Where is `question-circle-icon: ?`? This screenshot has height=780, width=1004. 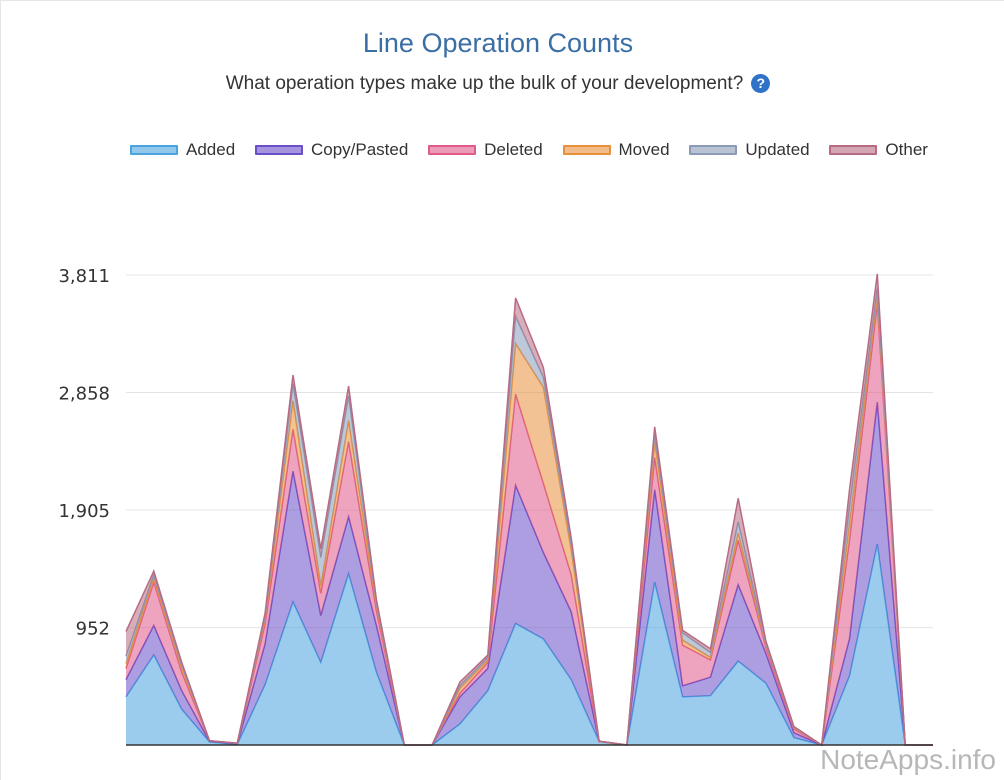 question-circle-icon: ? is located at coordinates (761, 83).